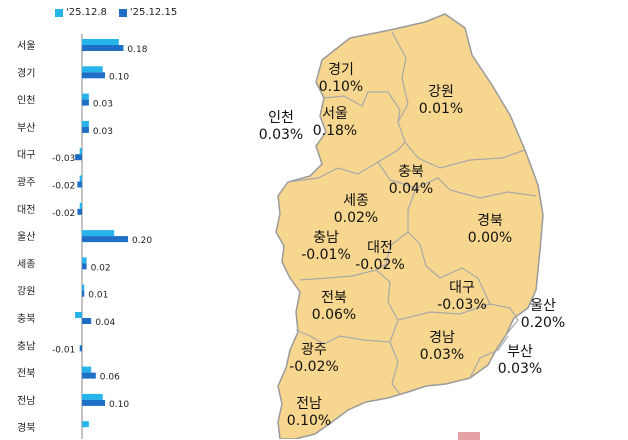 This screenshot has width=628, height=440. Describe the element at coordinates (462, 305) in the screenshot. I see `region-value: -0.03%` at that location.